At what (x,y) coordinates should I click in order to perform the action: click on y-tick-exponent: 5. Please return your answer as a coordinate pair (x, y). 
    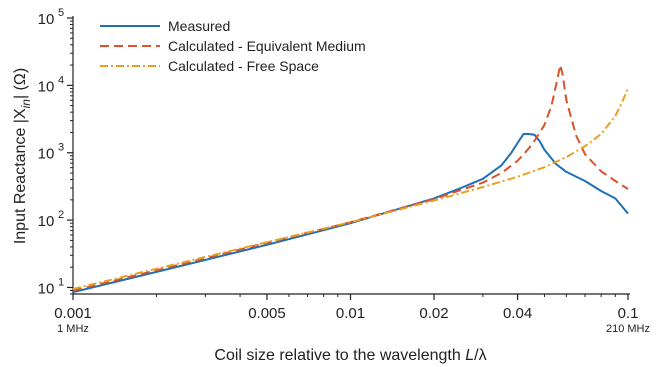
    Looking at the image, I should click on (61, 13).